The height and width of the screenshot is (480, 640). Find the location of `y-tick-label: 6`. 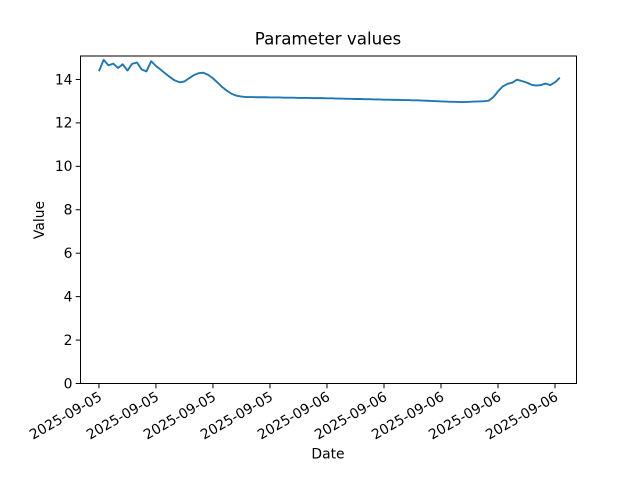

y-tick-label: 6 is located at coordinates (68, 254).